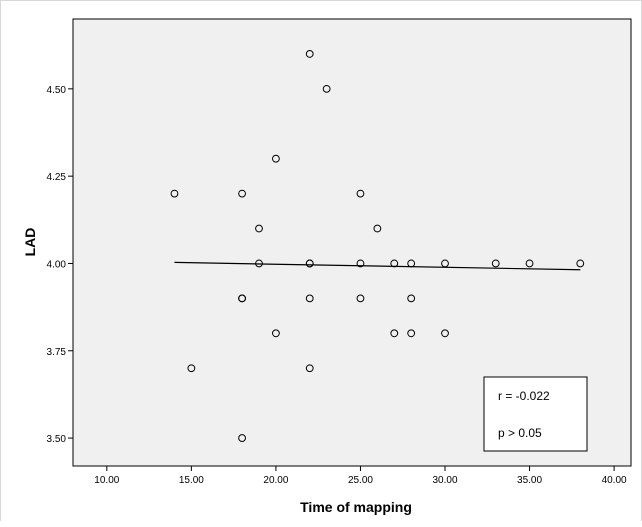 This screenshot has width=642, height=527. Describe the element at coordinates (191, 480) in the screenshot. I see `x-tick-label: 15.00` at that location.